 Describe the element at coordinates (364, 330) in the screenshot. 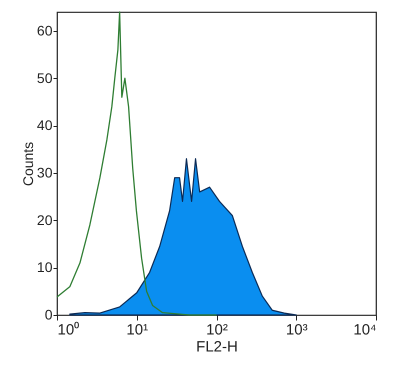

I see `x-tick-label: 10⁴` at that location.